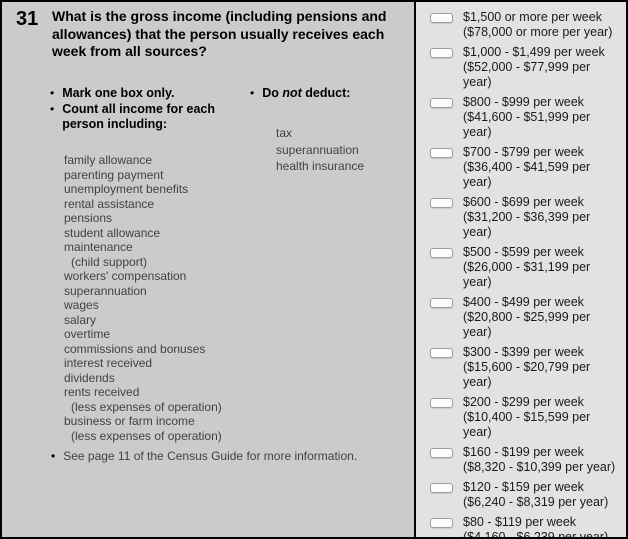 The image size is (628, 539). Describe the element at coordinates (527, 324) in the screenshot. I see `year-range: ($20,800 - $25,999 per year)` at that location.